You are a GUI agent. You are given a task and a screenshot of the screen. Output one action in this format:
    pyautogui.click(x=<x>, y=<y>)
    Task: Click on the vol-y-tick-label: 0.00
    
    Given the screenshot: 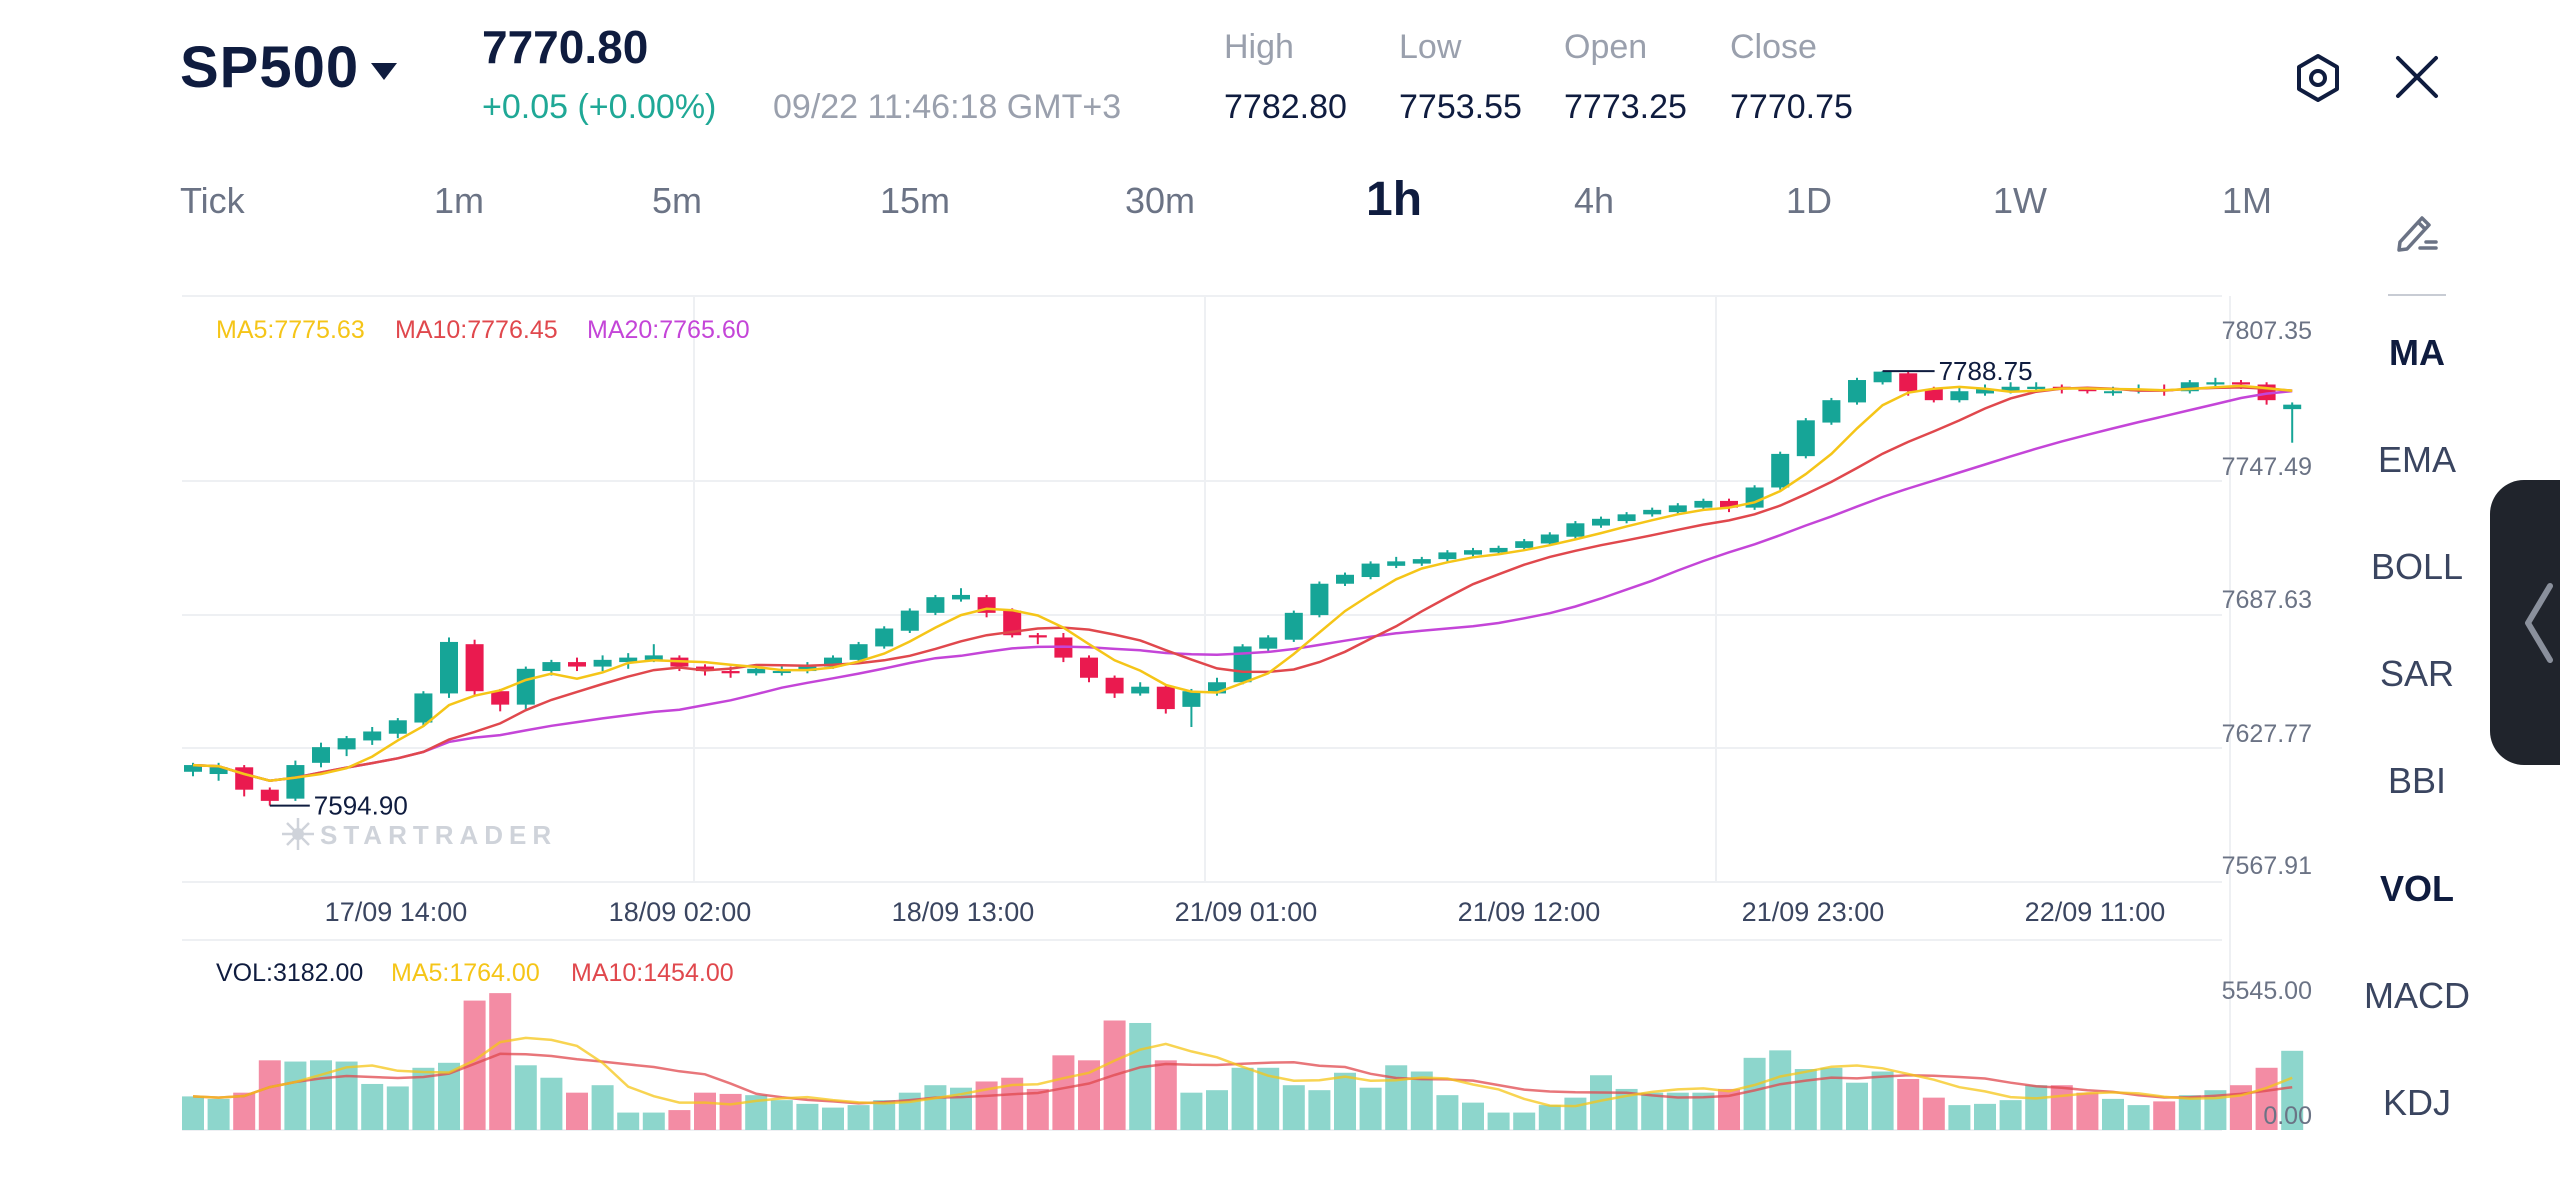 What is the action you would take?
    pyautogui.click(x=2287, y=1116)
    